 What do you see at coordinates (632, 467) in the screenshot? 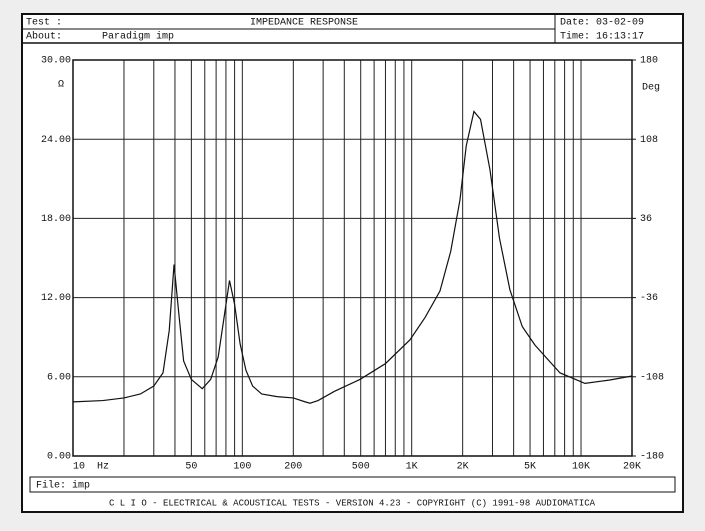
I see `x-tick-label: 20K` at bounding box center [632, 467].